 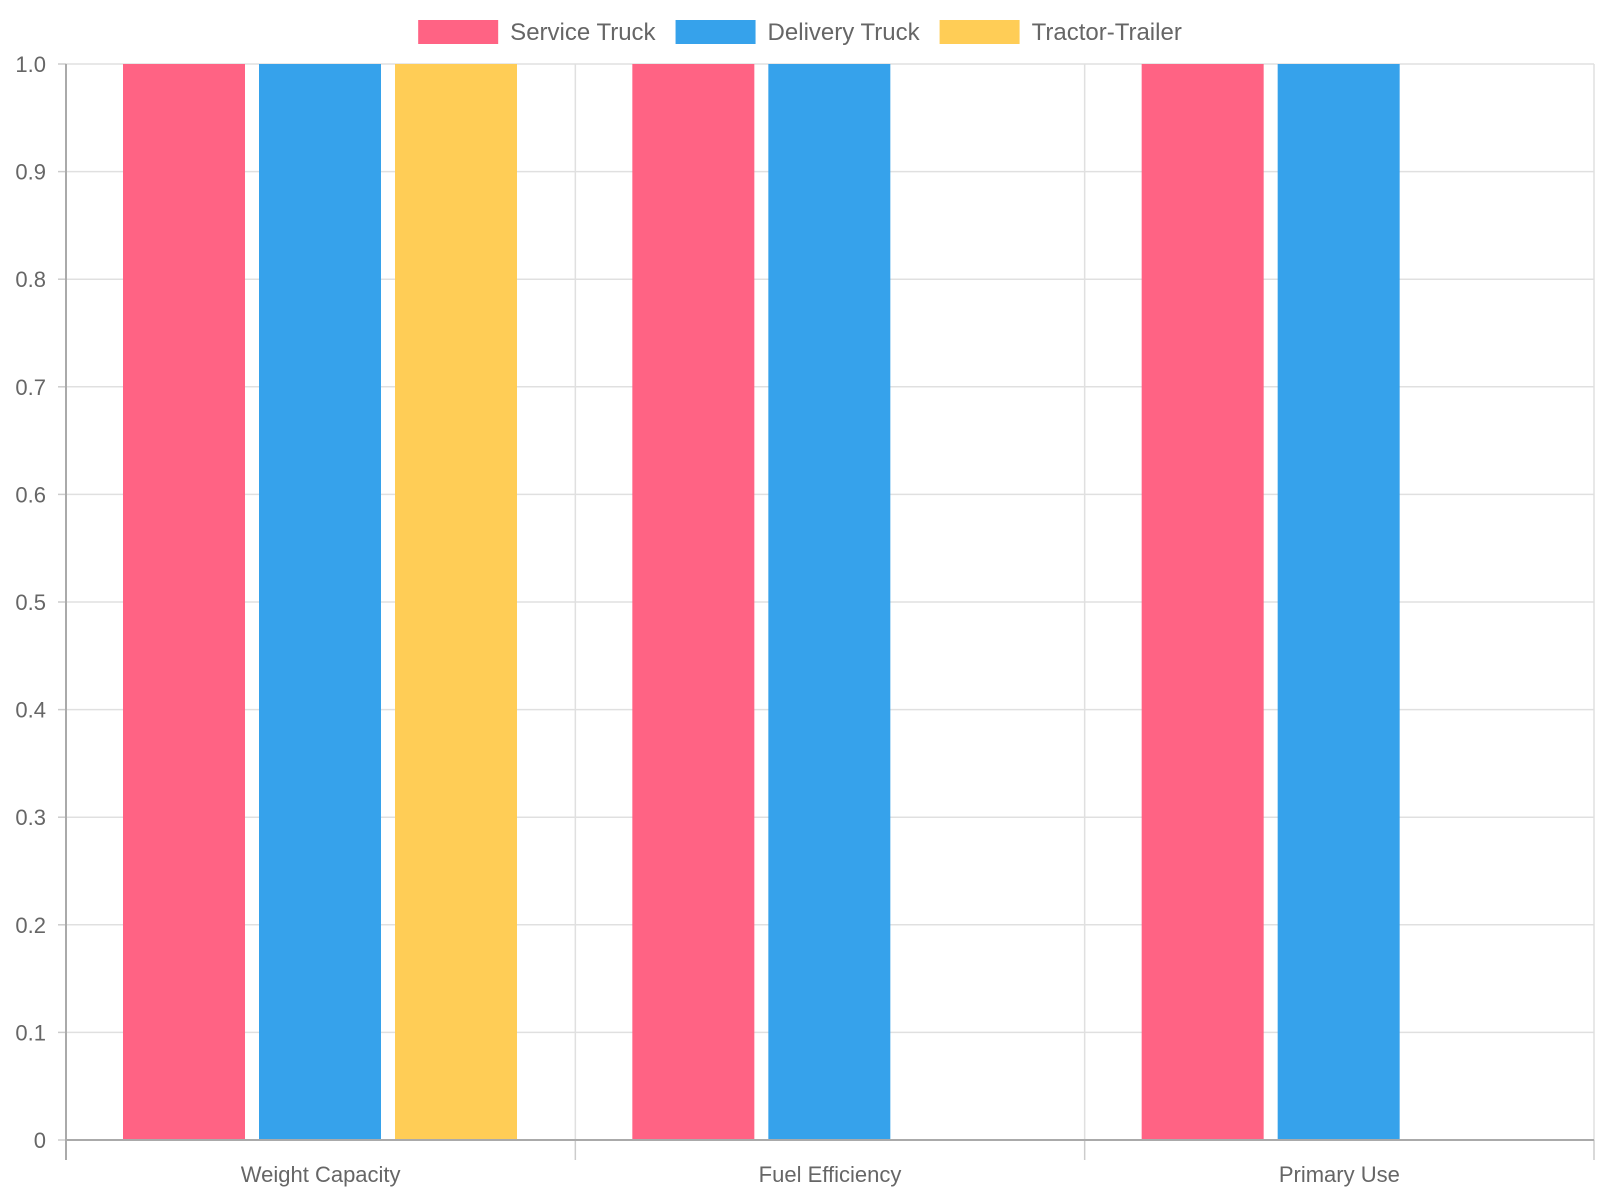 I want to click on x-tick-label: Weight Capacity, so click(x=321, y=1174).